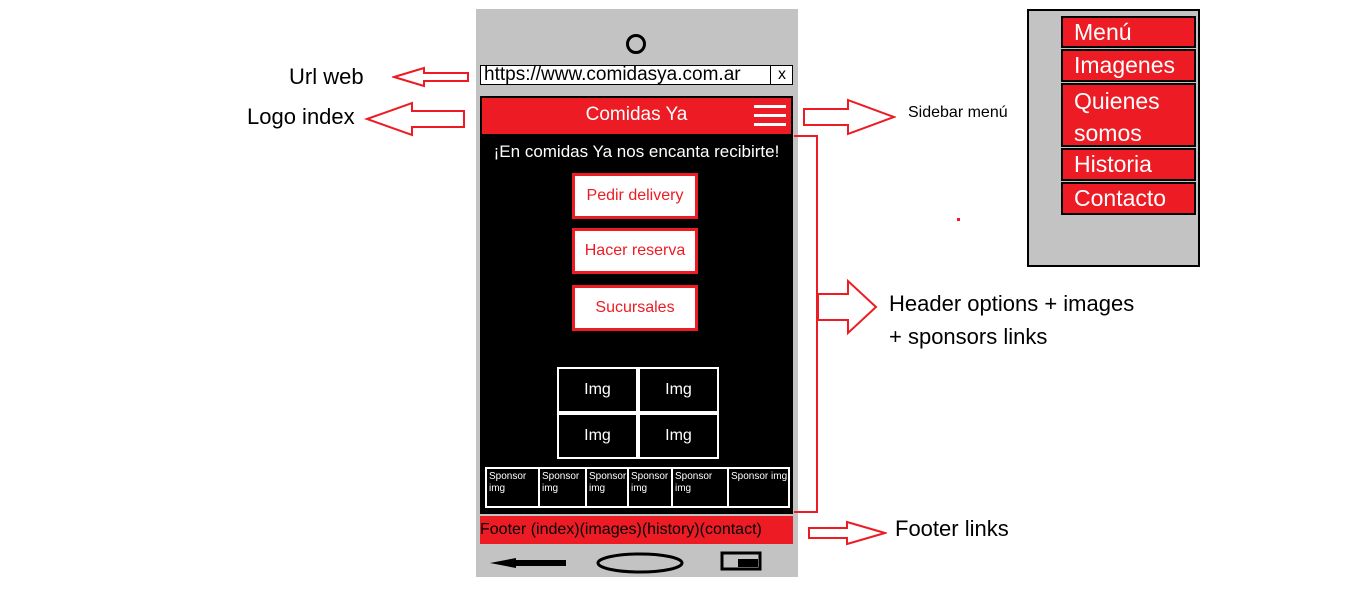 Image resolution: width=1347 pixels, height=601 pixels. I want to click on home-button-icon, so click(640, 563).